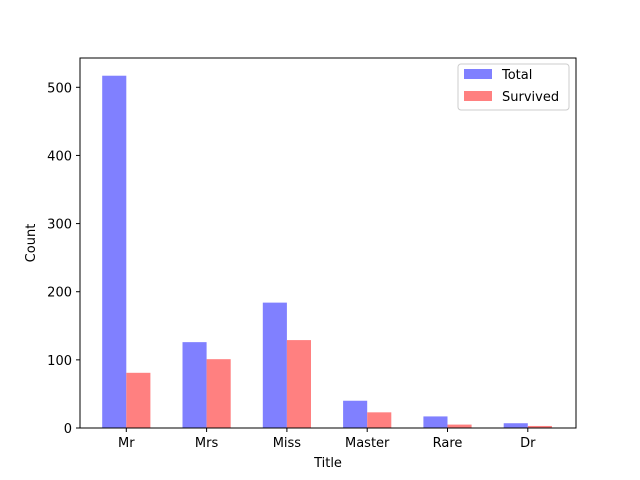 The height and width of the screenshot is (480, 640). What do you see at coordinates (516, 75) in the screenshot?
I see `legend-label-total: Total` at bounding box center [516, 75].